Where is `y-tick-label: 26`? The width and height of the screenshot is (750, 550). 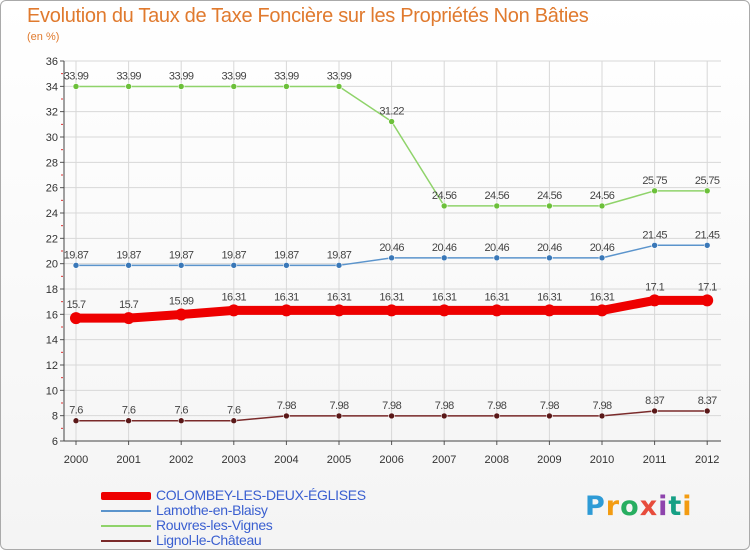
y-tick-label: 26 is located at coordinates (52, 189).